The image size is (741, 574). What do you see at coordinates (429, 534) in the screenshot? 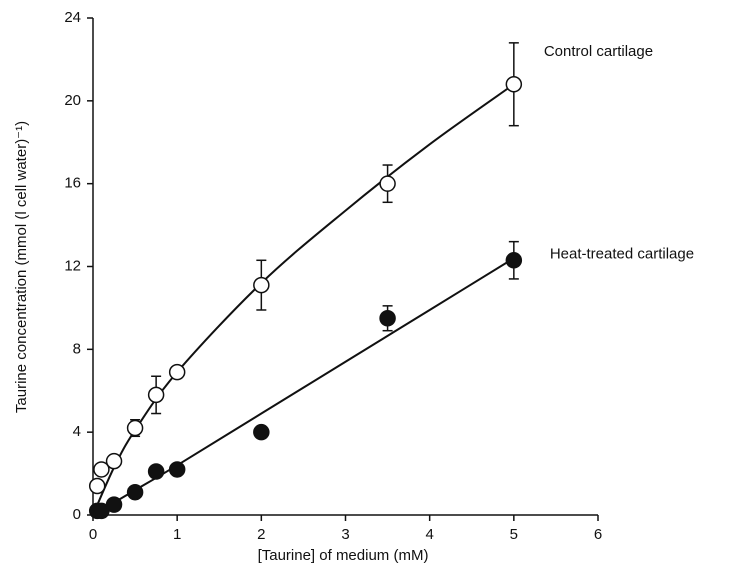
I see `x-tick-label: 4` at bounding box center [429, 534].